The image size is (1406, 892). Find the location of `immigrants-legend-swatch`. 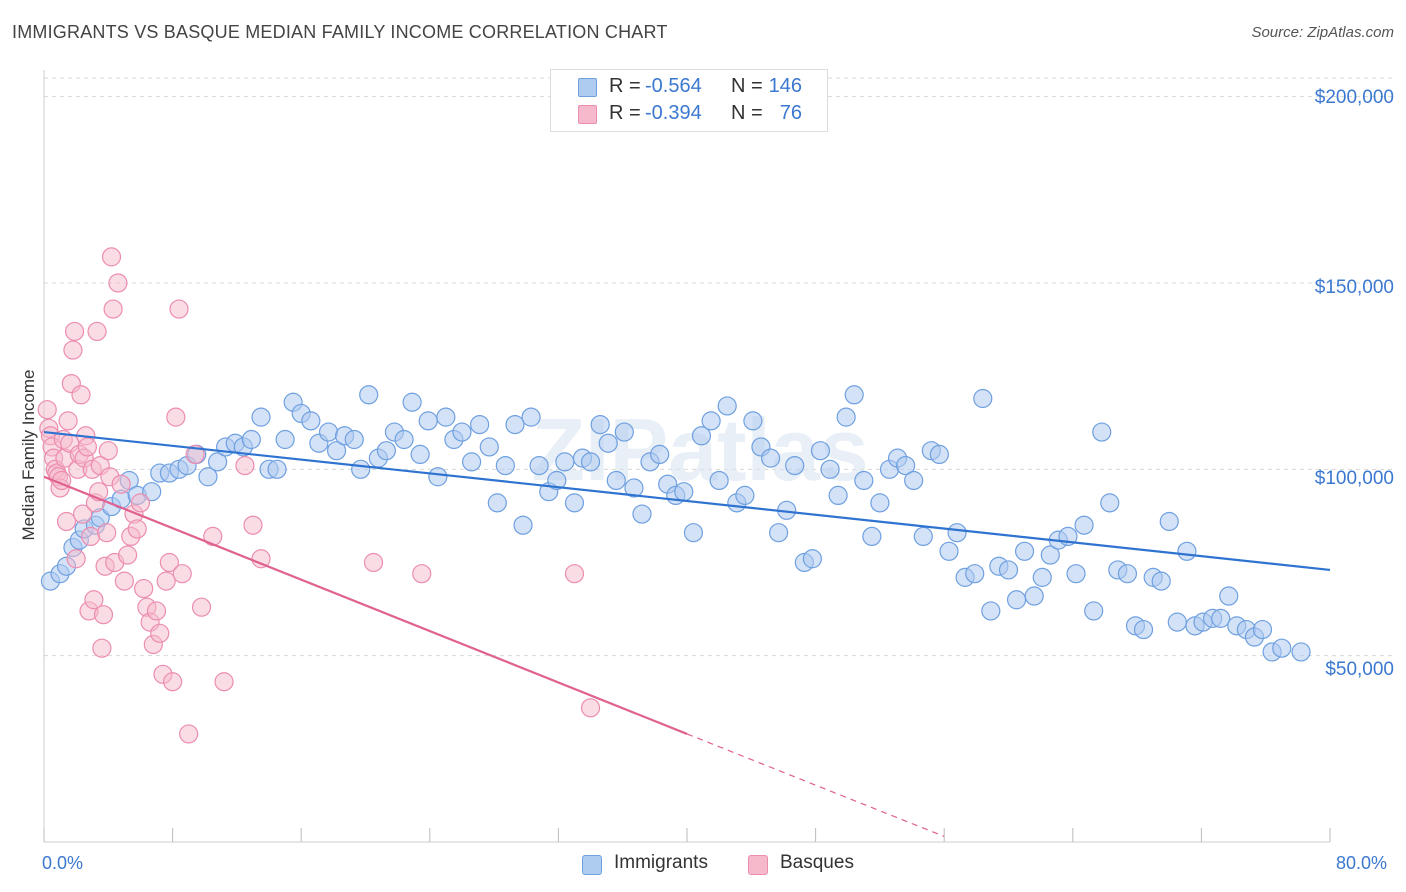

immigrants-legend-swatch is located at coordinates (592, 865).